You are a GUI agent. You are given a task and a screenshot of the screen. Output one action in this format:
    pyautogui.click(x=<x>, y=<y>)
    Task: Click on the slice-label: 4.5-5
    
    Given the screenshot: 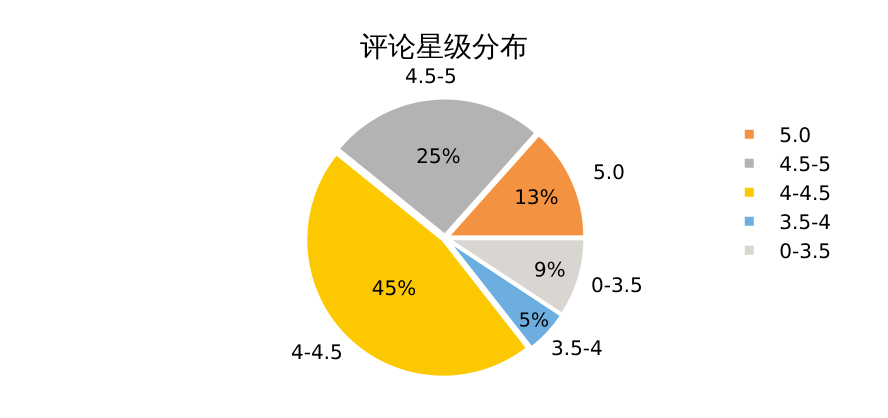 What is the action you would take?
    pyautogui.click(x=431, y=76)
    